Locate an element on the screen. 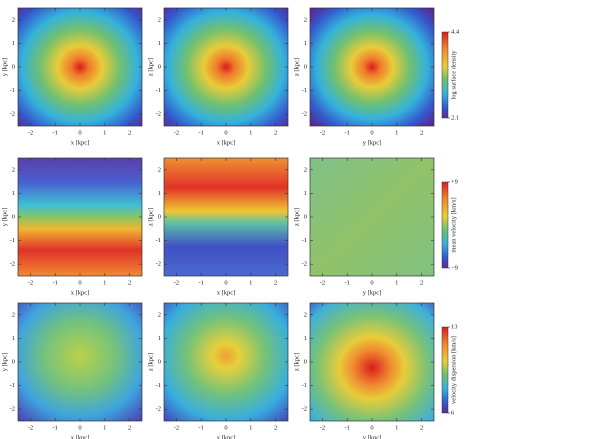  colorbar-label: log surface density is located at coordinates (453, 75).